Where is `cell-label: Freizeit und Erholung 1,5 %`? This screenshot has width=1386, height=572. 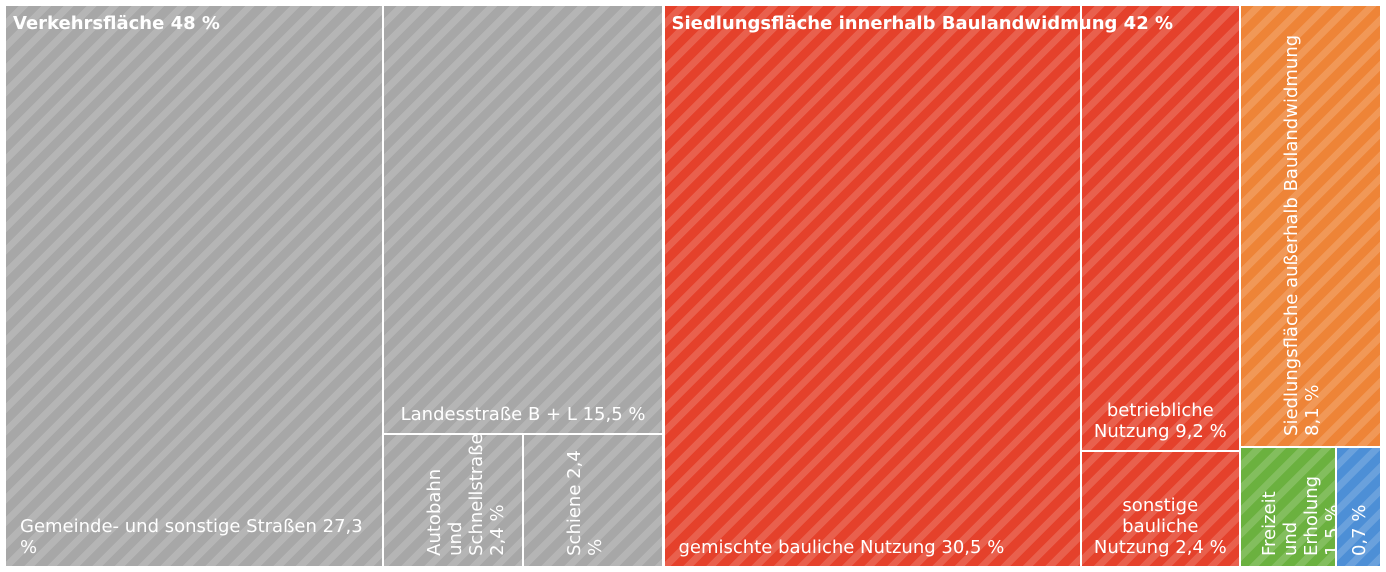 cell-label: Freizeit und Erholung 1,5 % is located at coordinates (1297, 507).